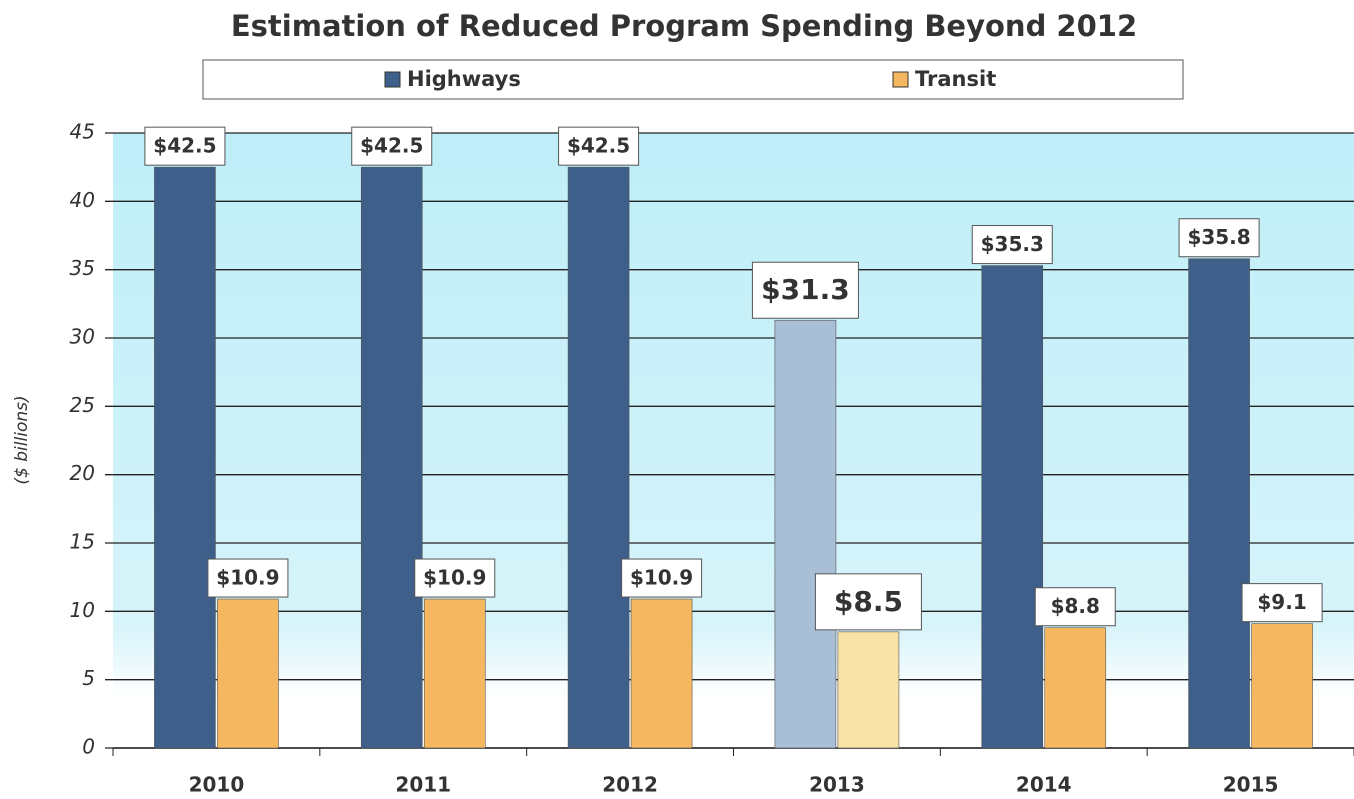  What do you see at coordinates (693, 79) in the screenshot?
I see `legend-box` at bounding box center [693, 79].